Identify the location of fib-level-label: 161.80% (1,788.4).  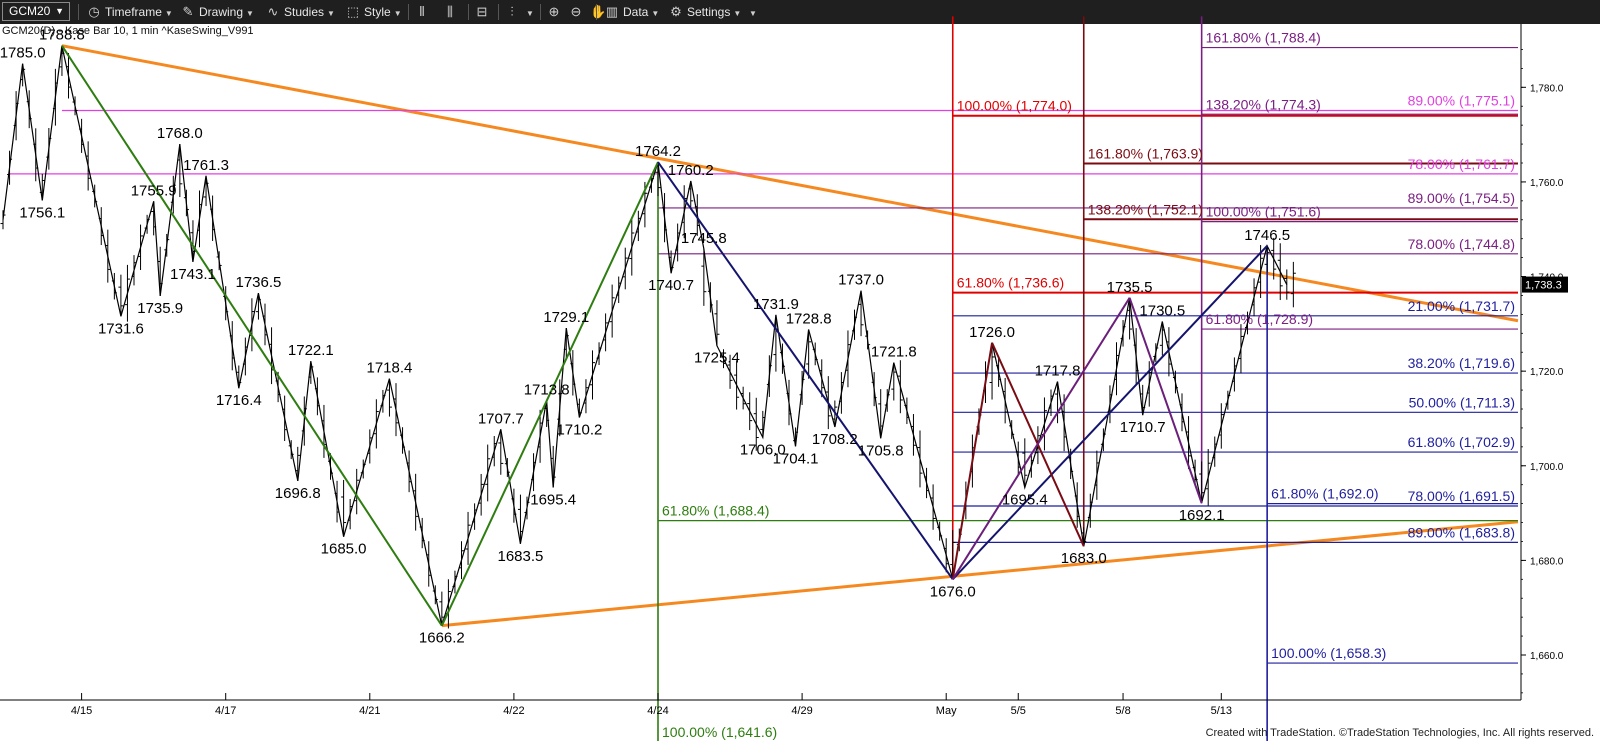
(1263, 38).